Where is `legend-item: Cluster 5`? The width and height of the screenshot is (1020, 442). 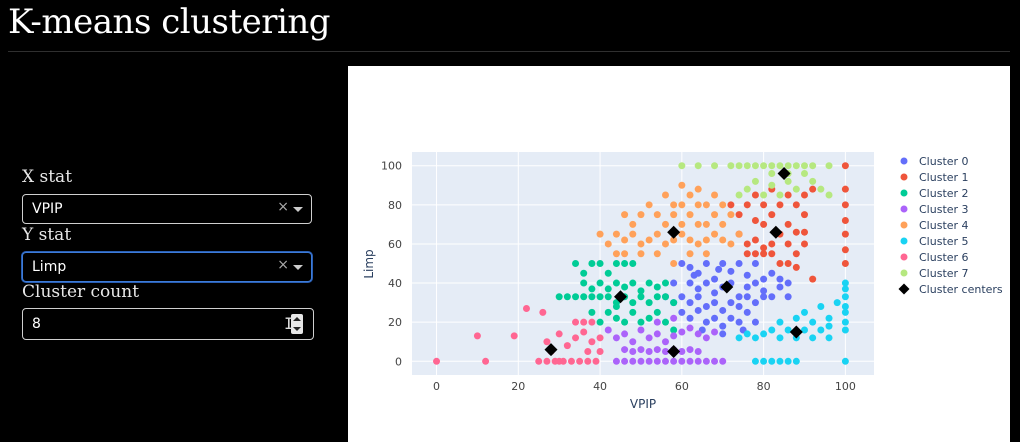
legend-item: Cluster 5 is located at coordinates (934, 241).